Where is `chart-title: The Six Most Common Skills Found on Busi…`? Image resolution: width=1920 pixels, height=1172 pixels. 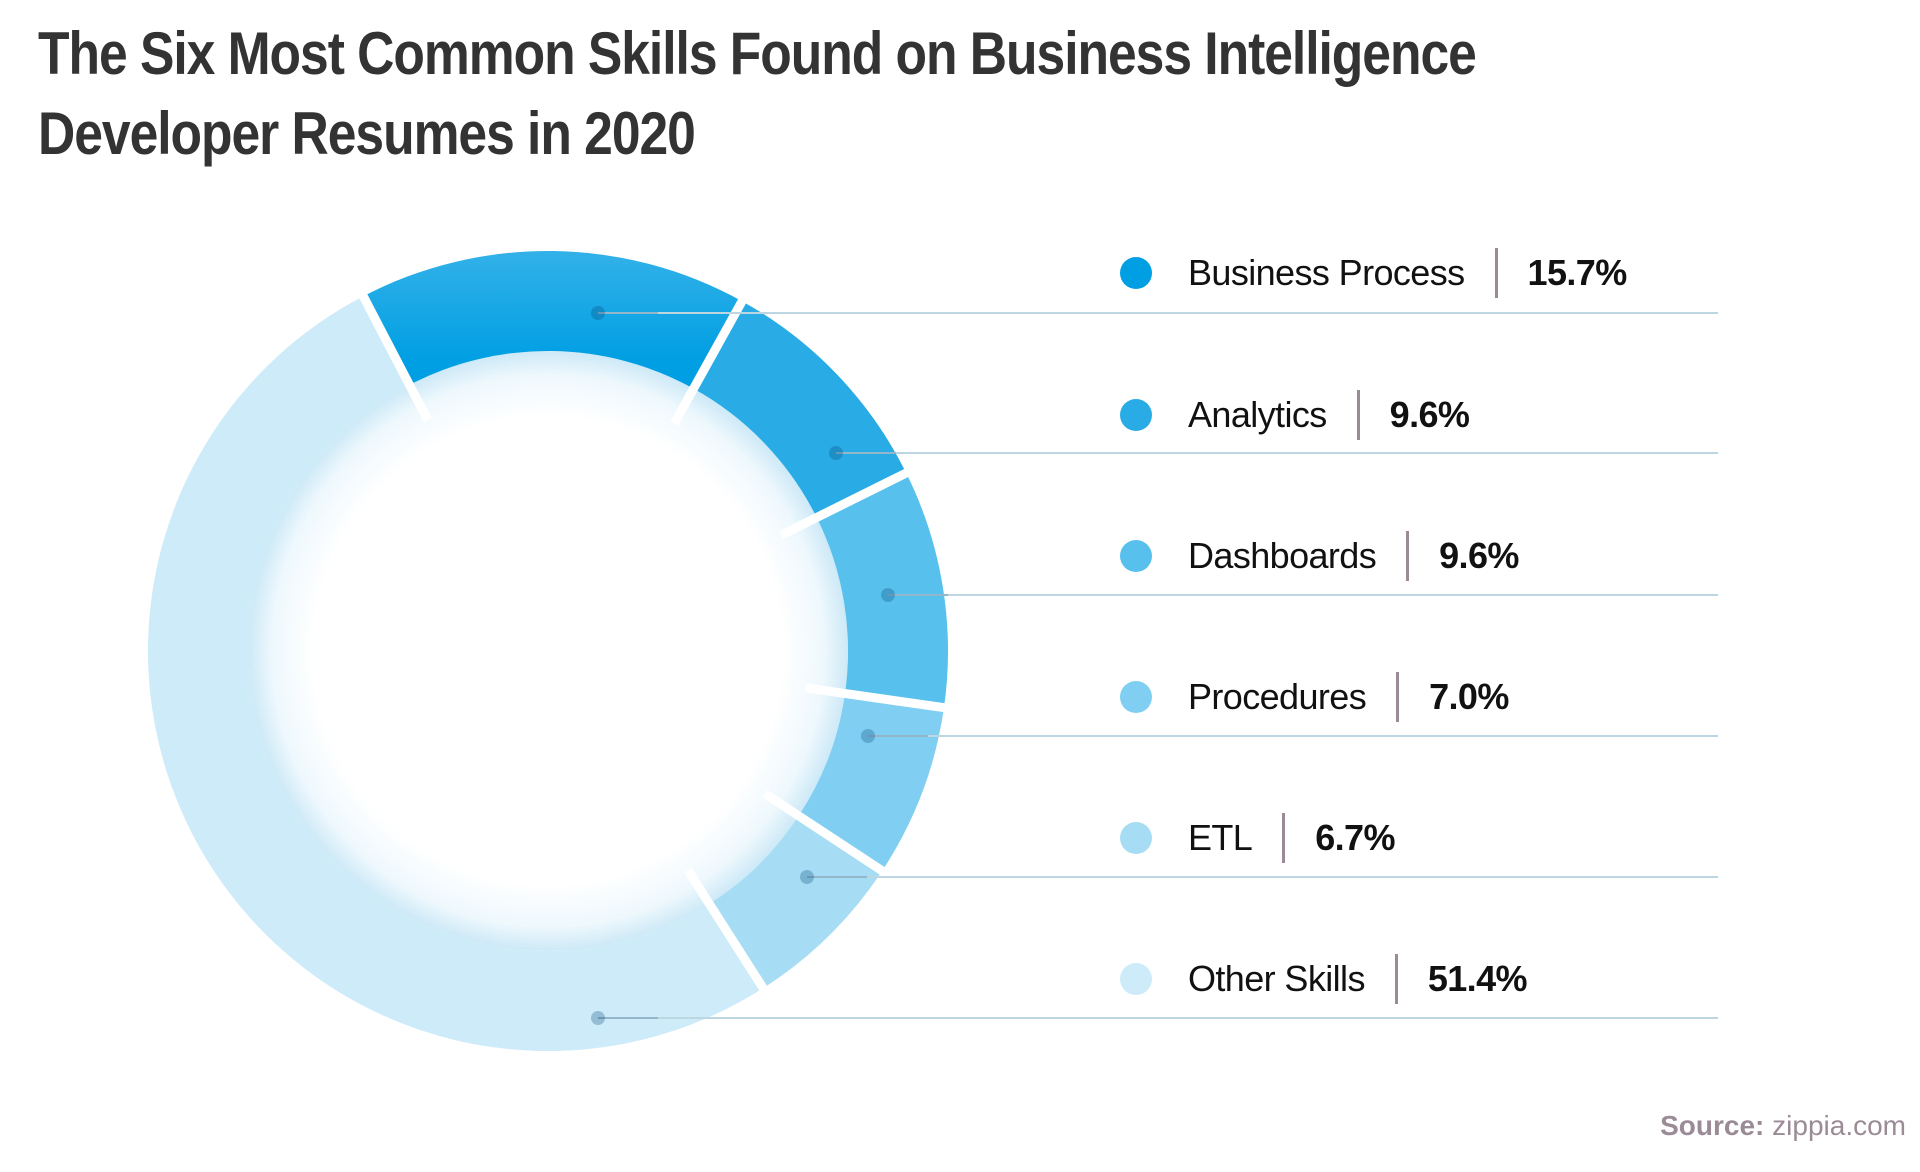
chart-title: The Six Most Common Skills Found on Busi… is located at coordinates (757, 94).